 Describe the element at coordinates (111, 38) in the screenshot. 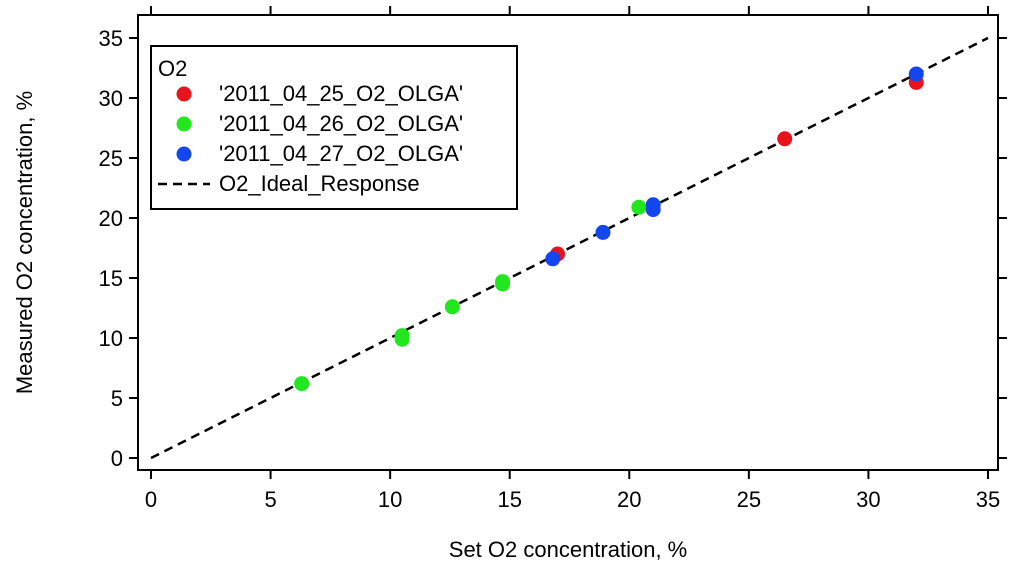

I see `y-tick-label: 35` at that location.